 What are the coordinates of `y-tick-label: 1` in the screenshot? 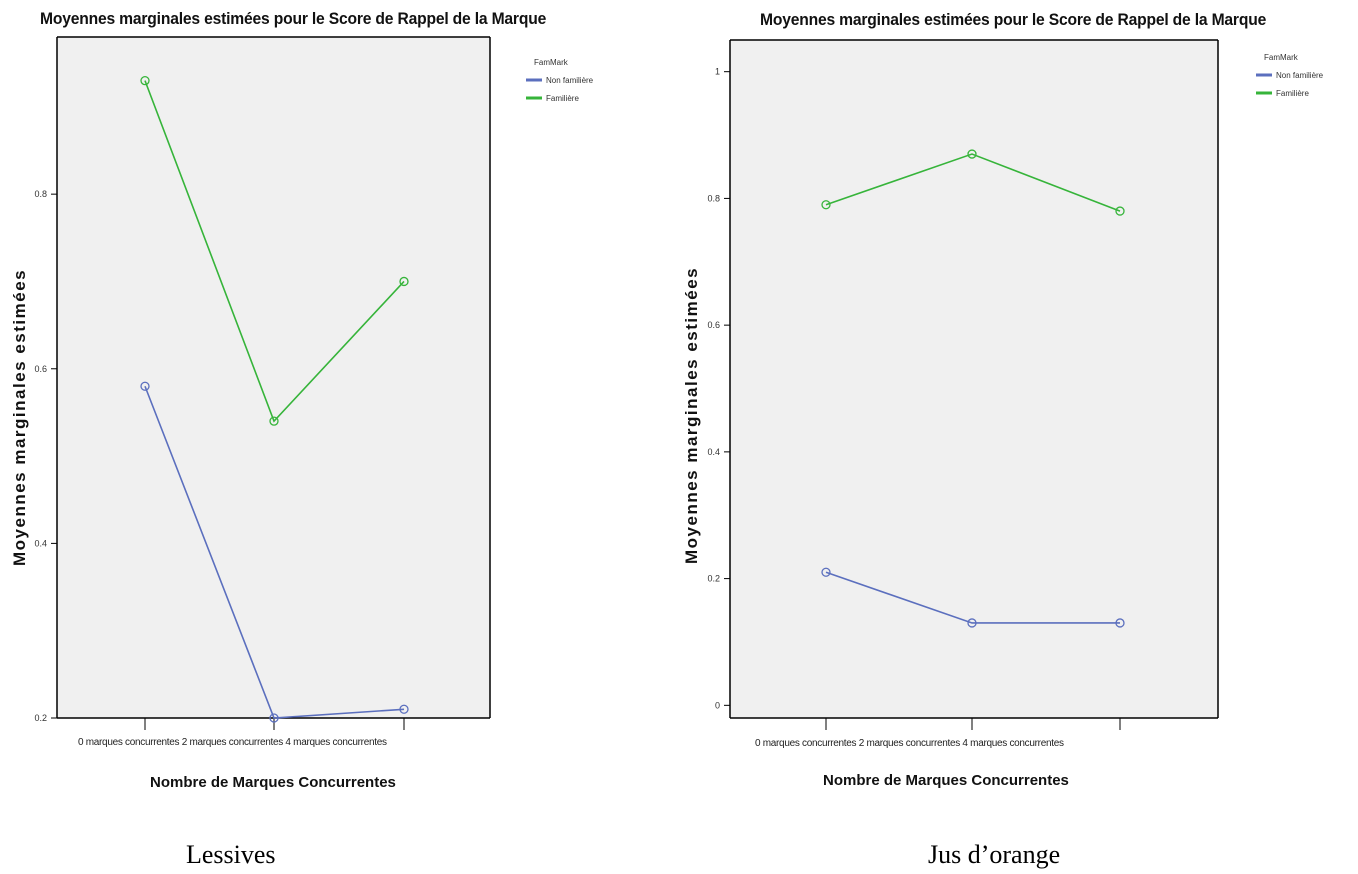 It's located at (717, 72).